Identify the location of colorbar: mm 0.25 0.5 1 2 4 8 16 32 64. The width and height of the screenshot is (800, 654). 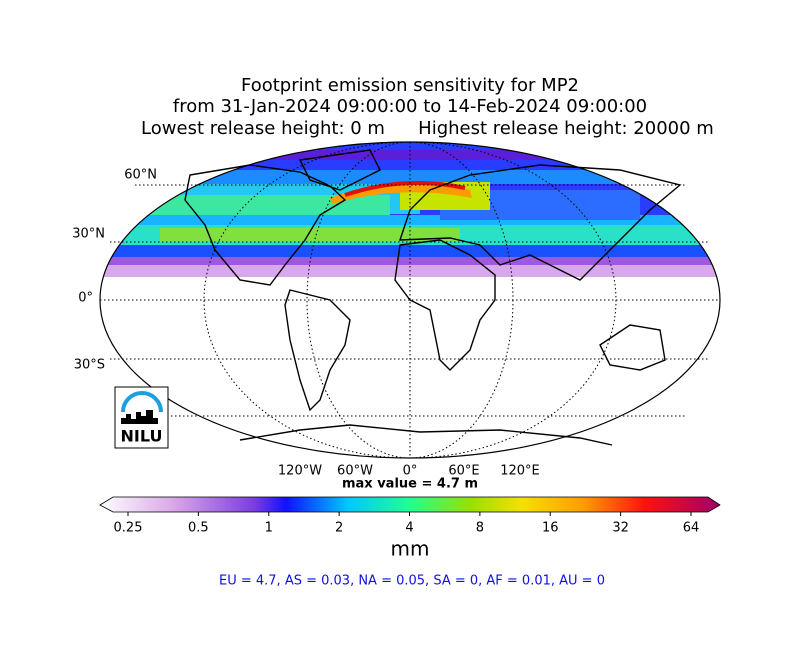
(410, 528).